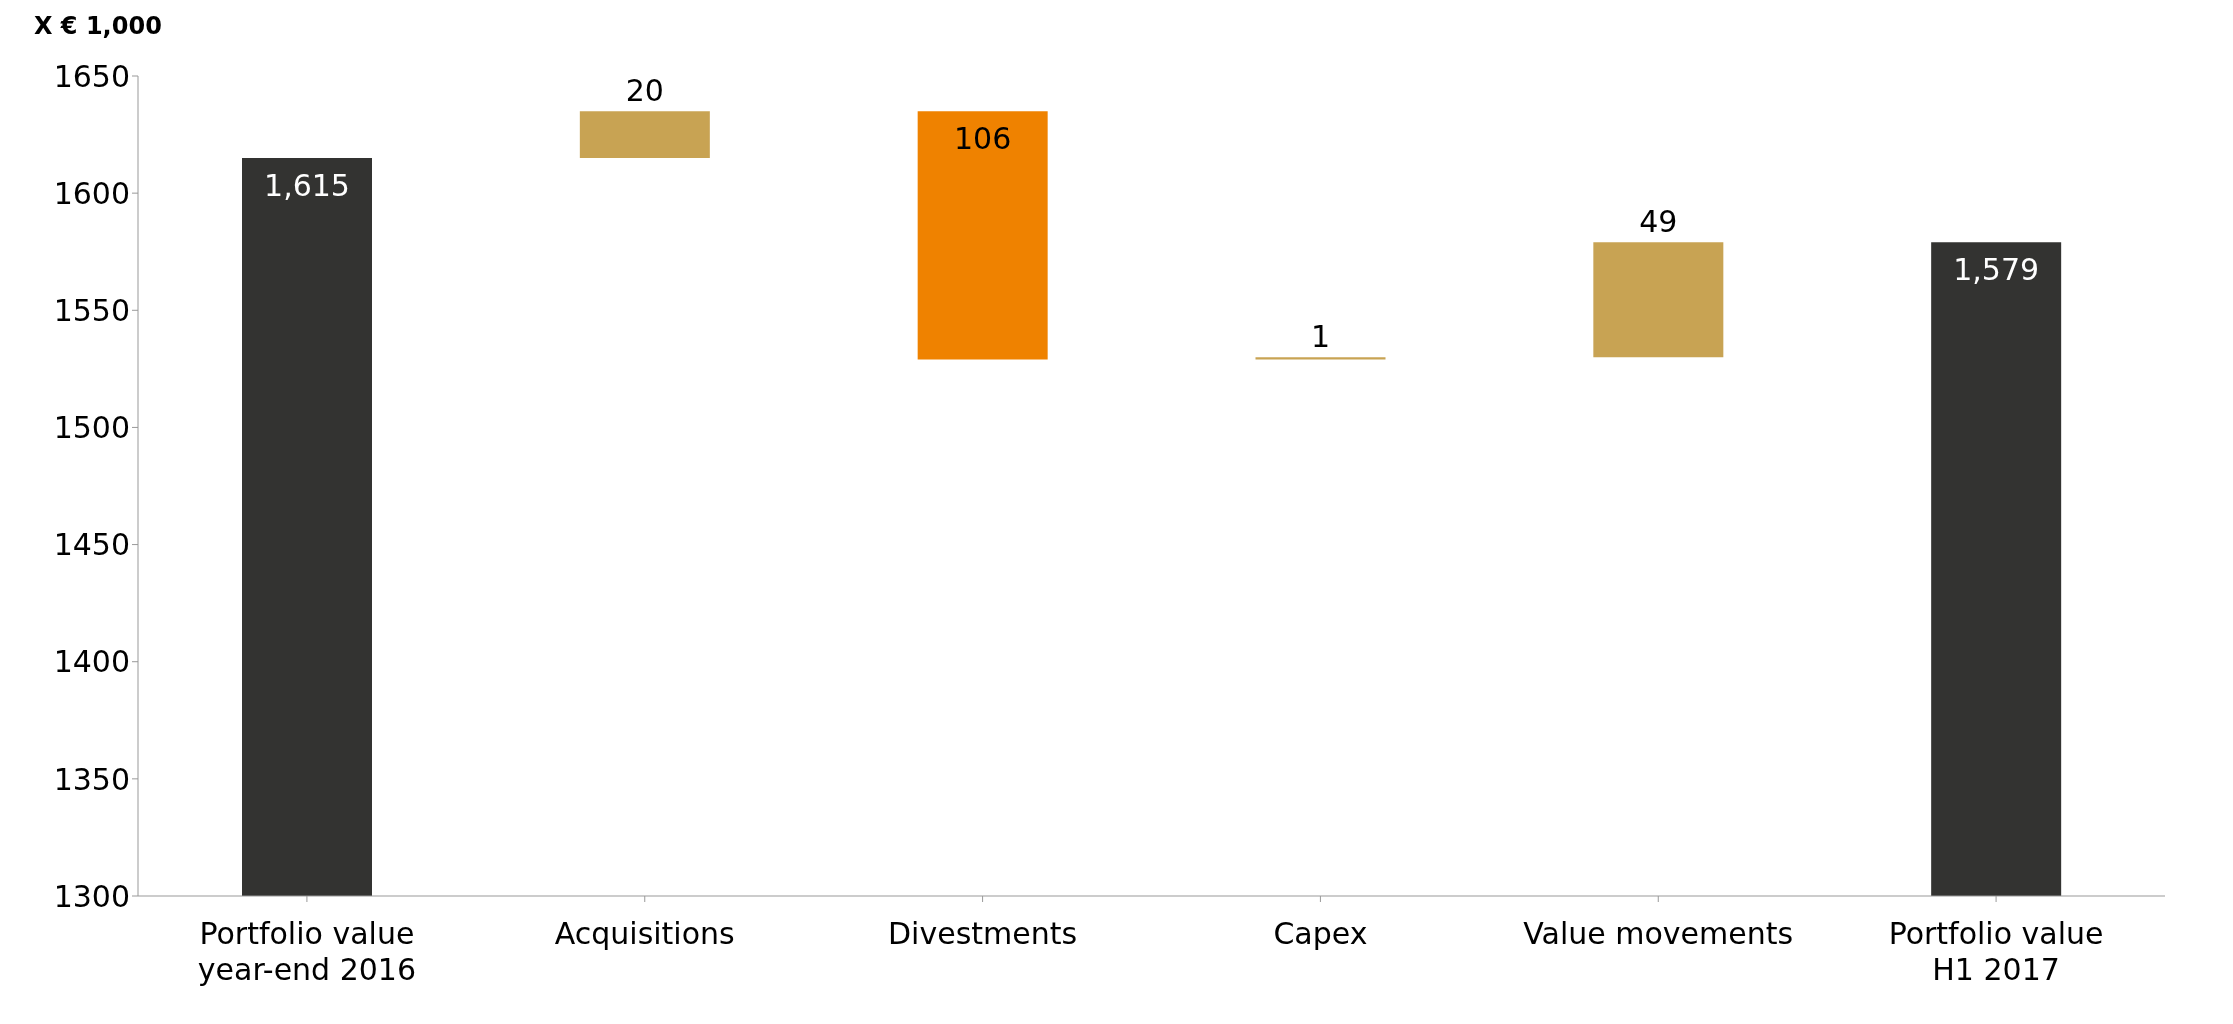 This screenshot has width=2233, height=1024. I want to click on y-tick-label: 1600, so click(91, 193).